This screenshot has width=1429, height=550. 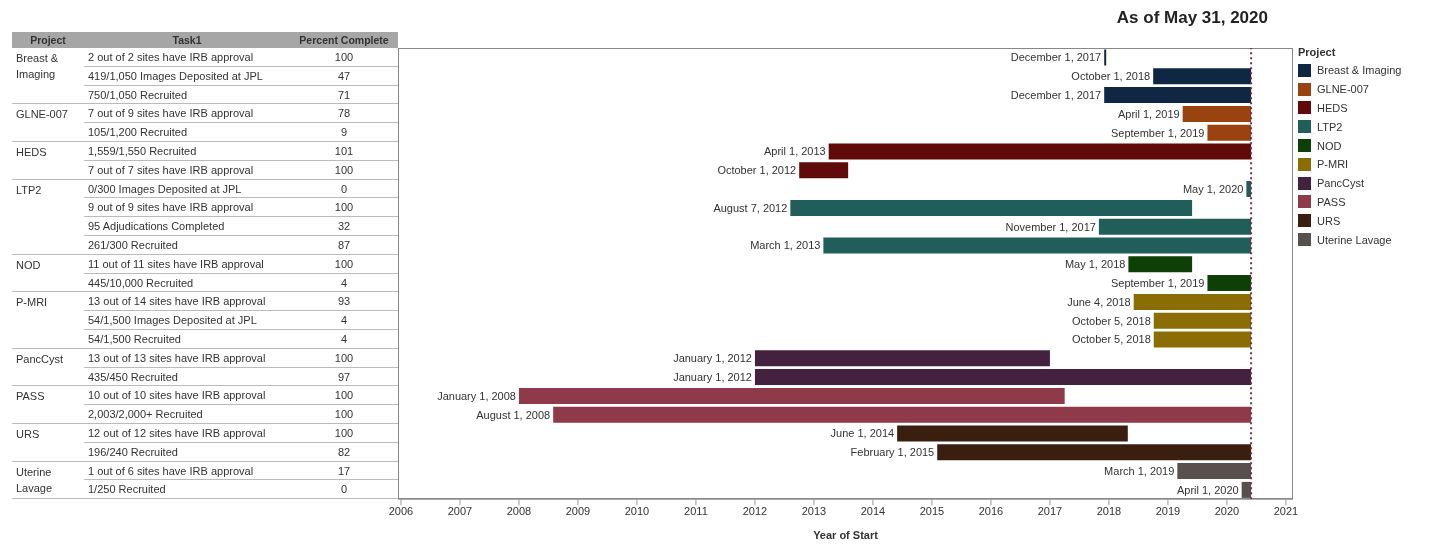 I want to click on x-tick-label: 2017, so click(x=1050, y=511).